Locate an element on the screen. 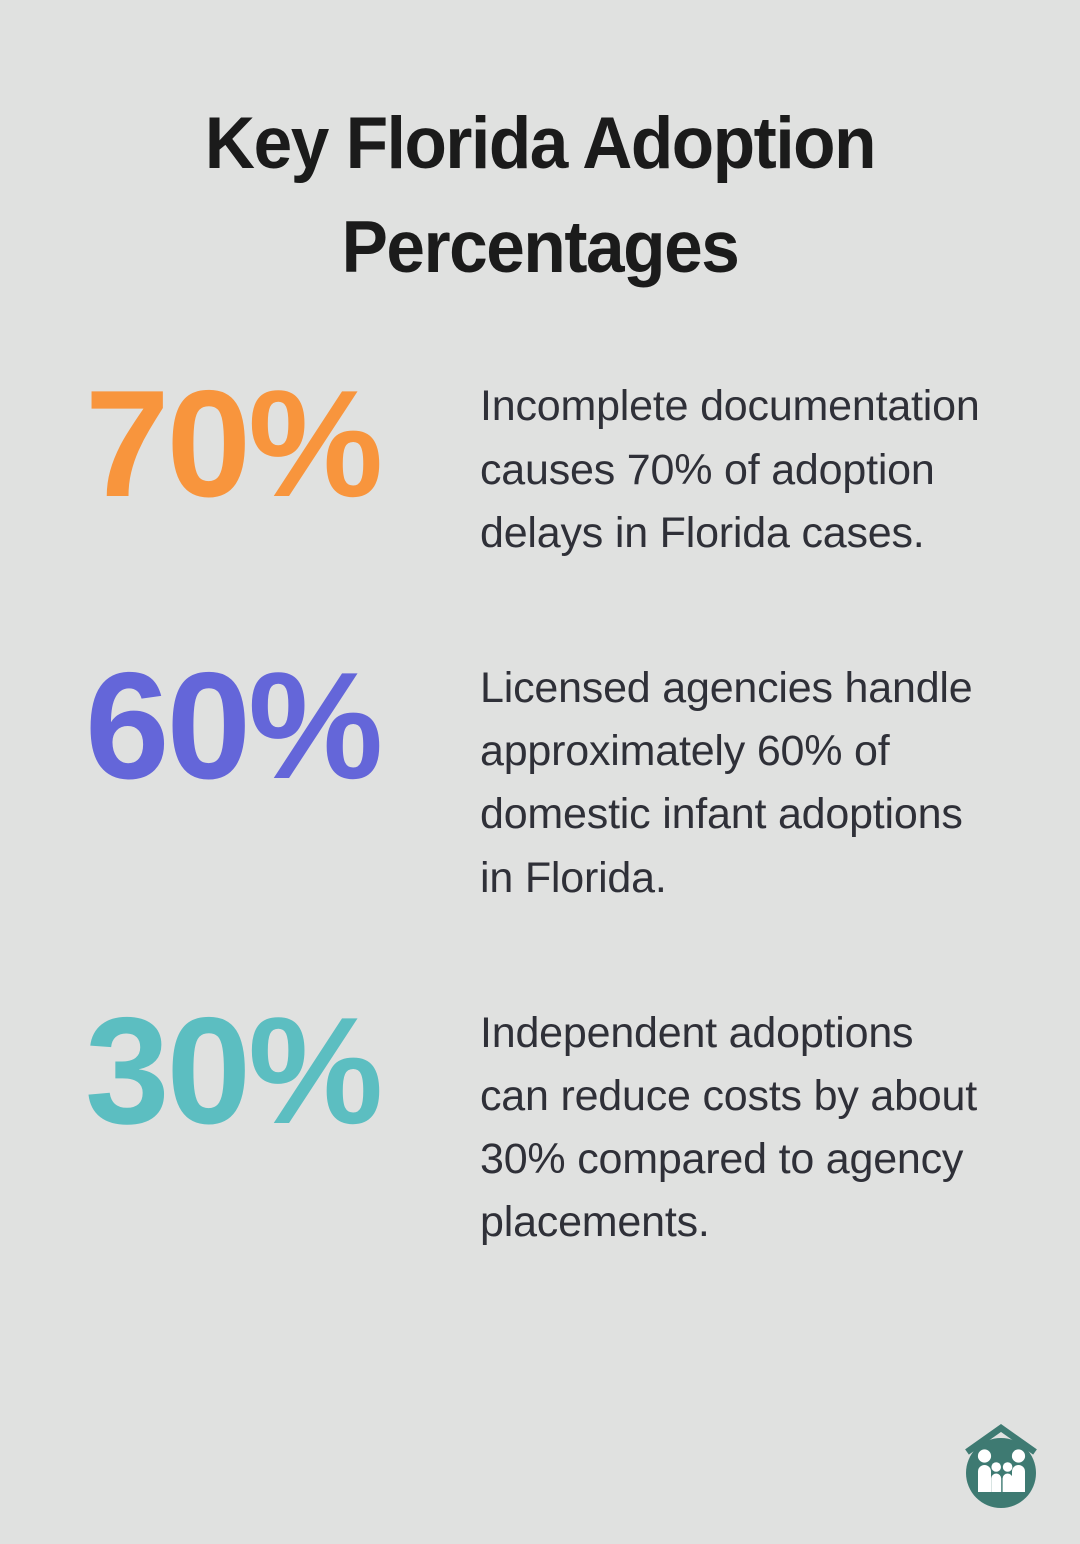  stat-value-30: 30% is located at coordinates (234, 1070).